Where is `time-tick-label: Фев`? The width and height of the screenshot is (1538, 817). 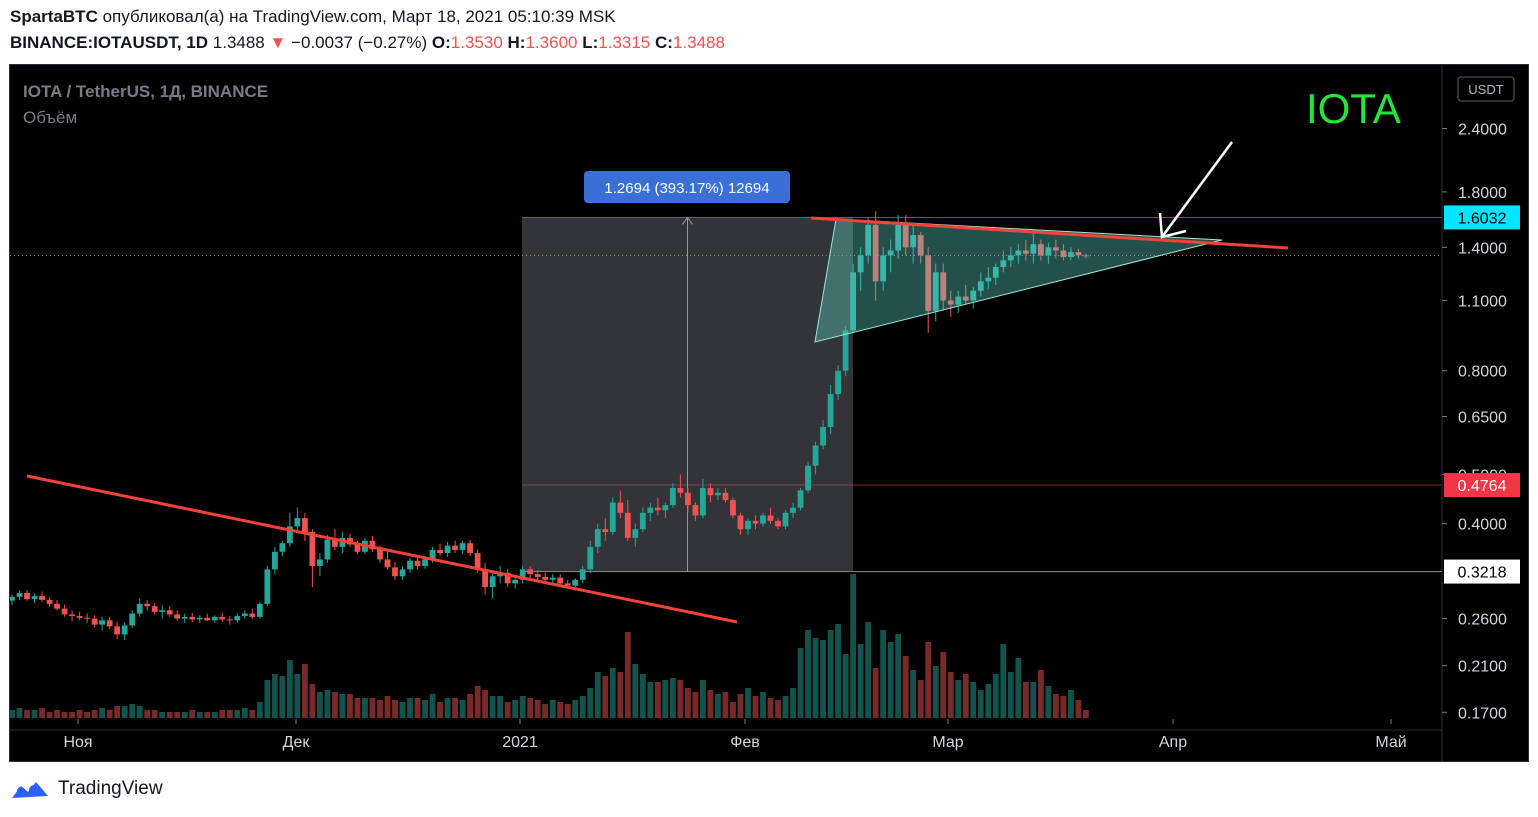 time-tick-label: Фев is located at coordinates (745, 742).